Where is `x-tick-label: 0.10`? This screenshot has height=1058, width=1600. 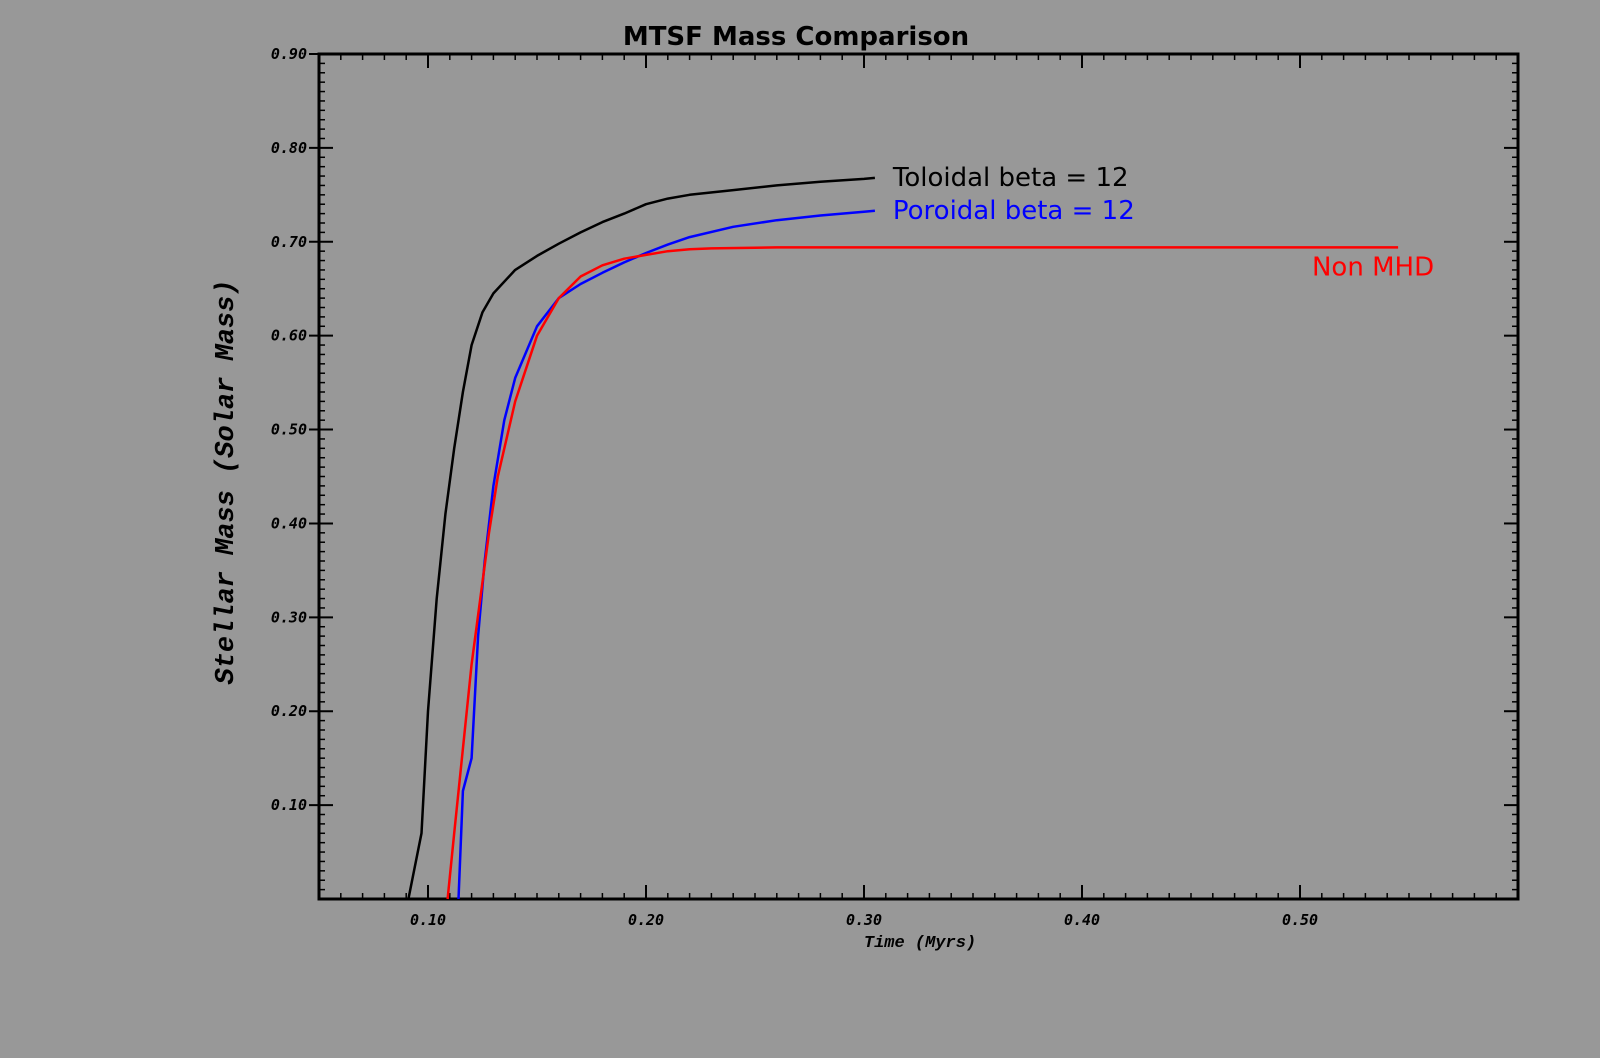 x-tick-label: 0.10 is located at coordinates (428, 920).